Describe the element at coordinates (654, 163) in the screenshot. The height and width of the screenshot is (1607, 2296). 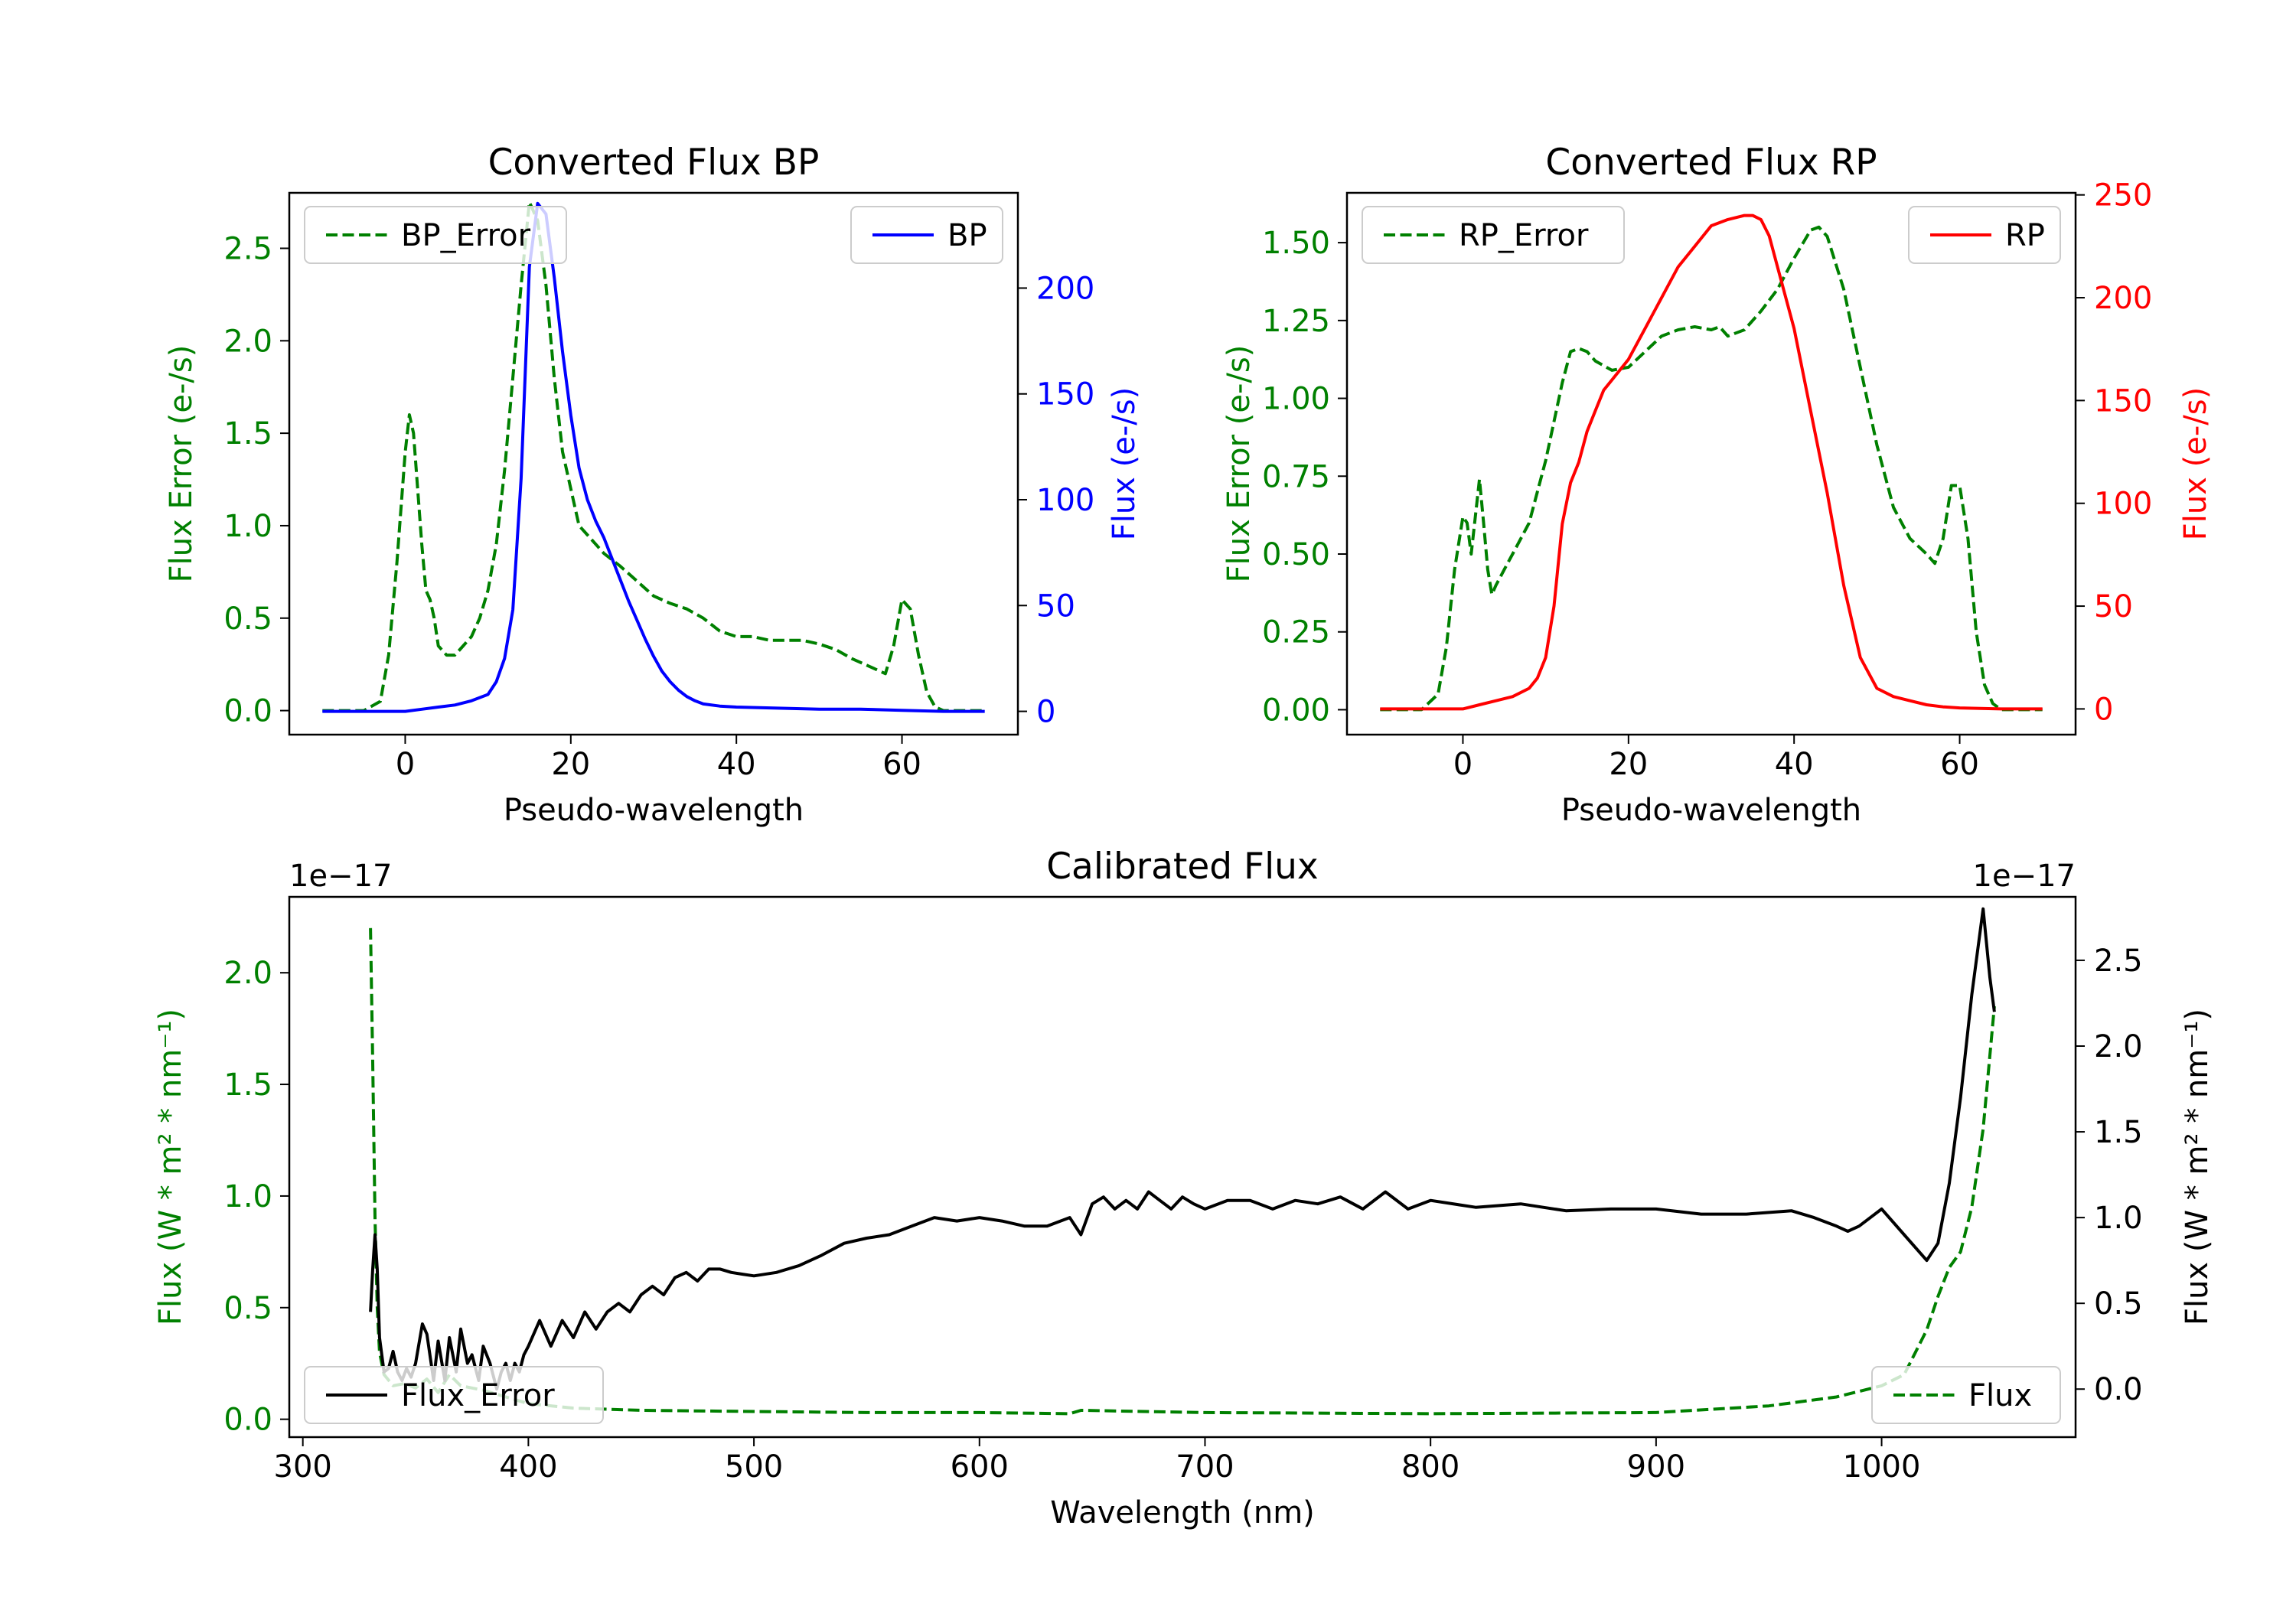
I see `chart-title: Converted Flux BP` at that location.